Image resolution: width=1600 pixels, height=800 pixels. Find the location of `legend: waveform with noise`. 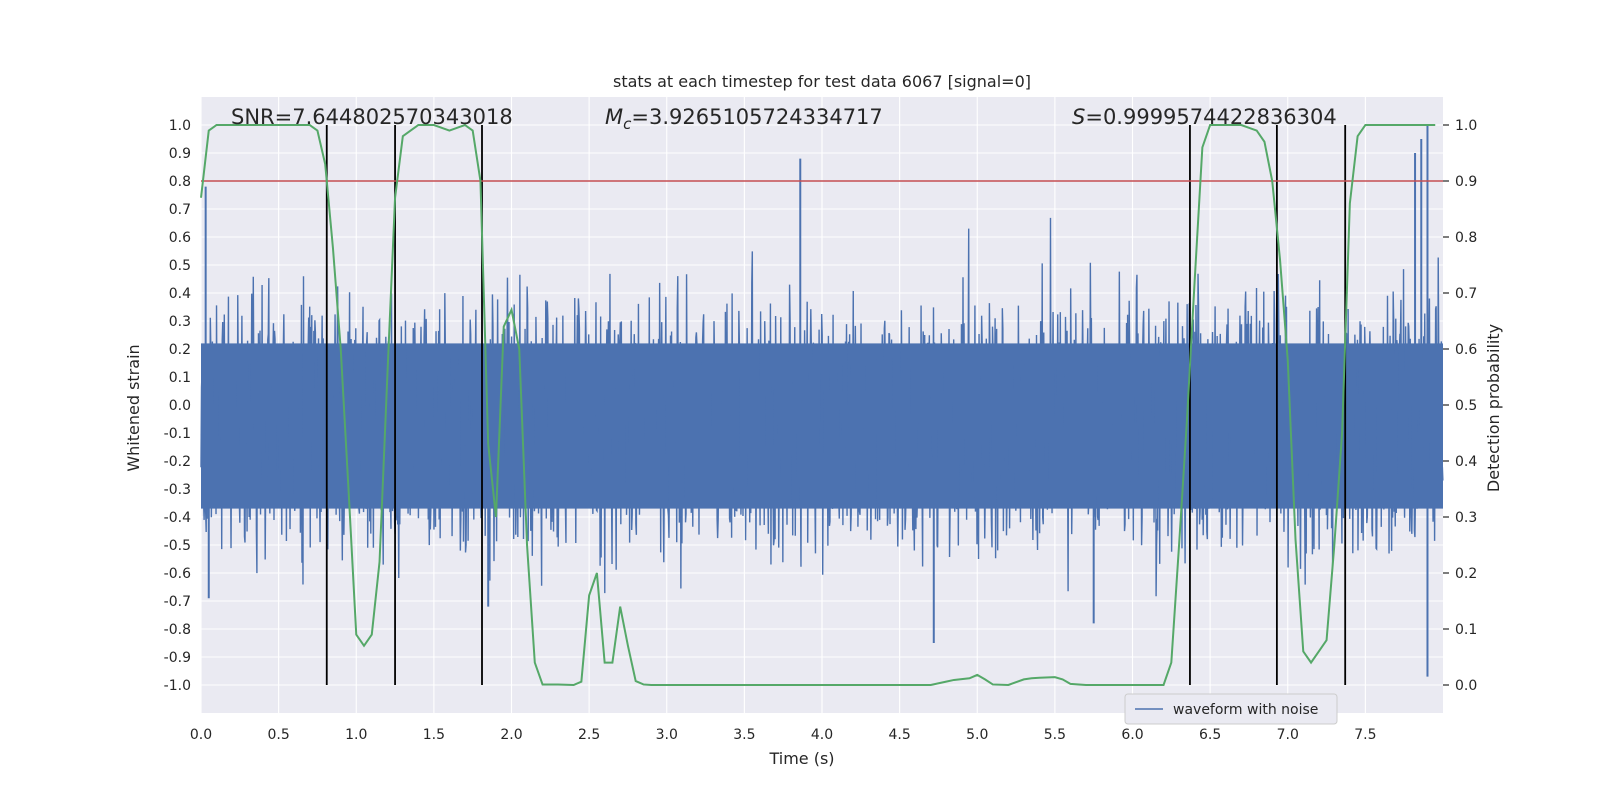

legend: waveform with noise is located at coordinates (1231, 709).